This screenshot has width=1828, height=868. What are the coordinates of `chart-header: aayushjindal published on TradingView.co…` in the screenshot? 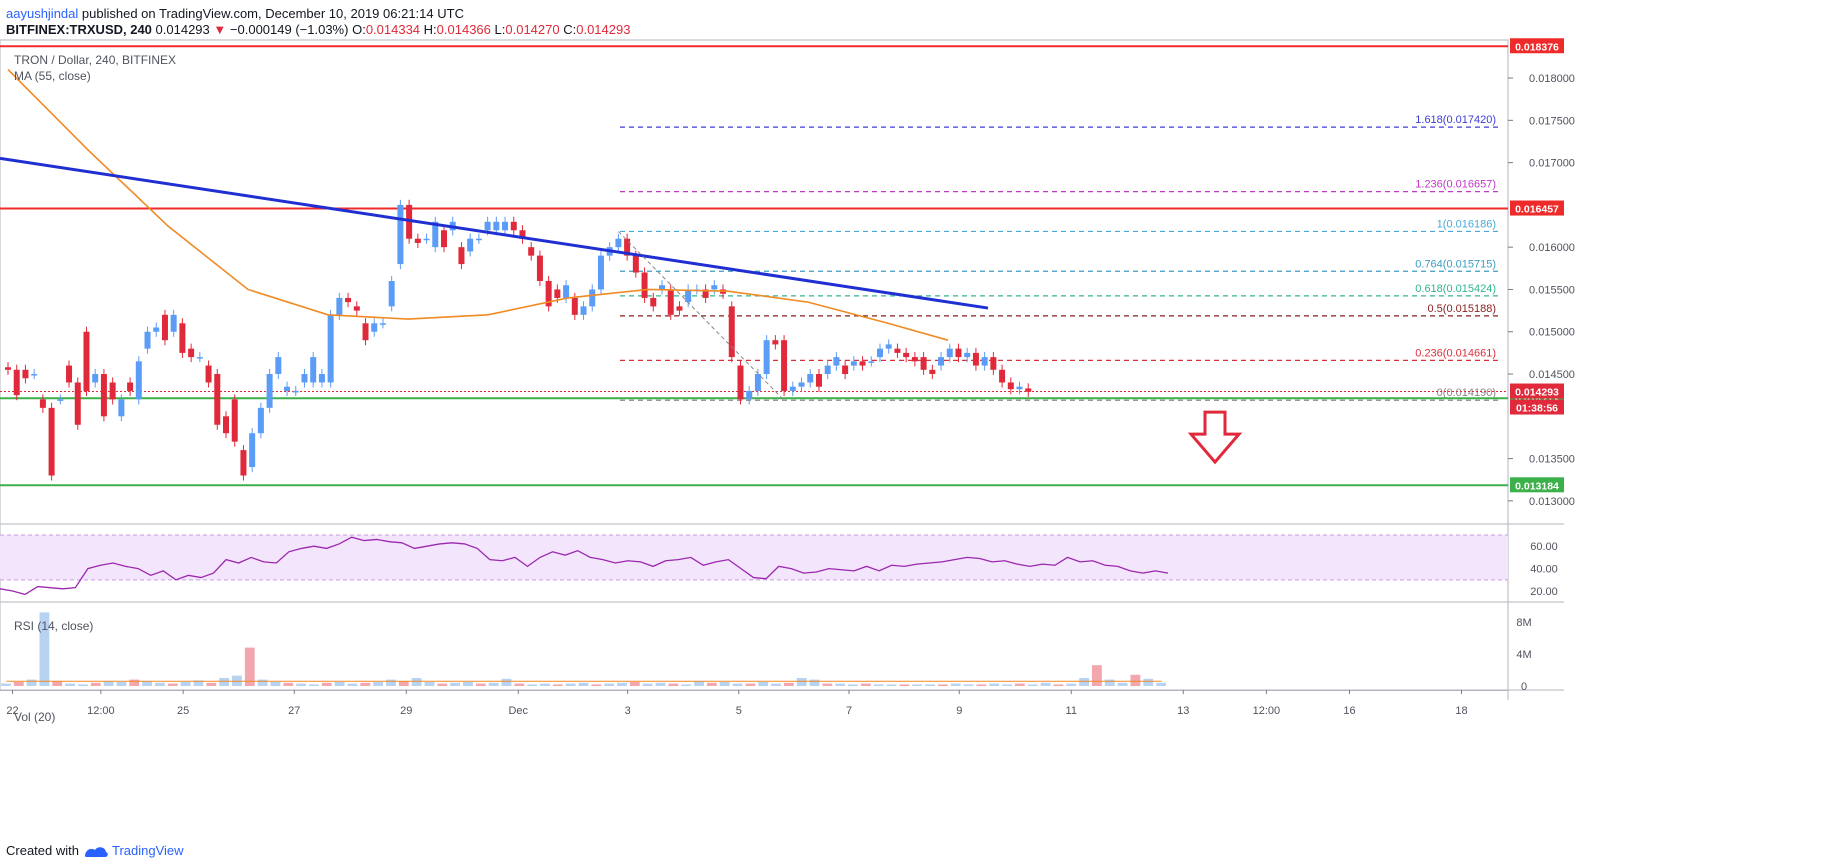 It's located at (914, 23).